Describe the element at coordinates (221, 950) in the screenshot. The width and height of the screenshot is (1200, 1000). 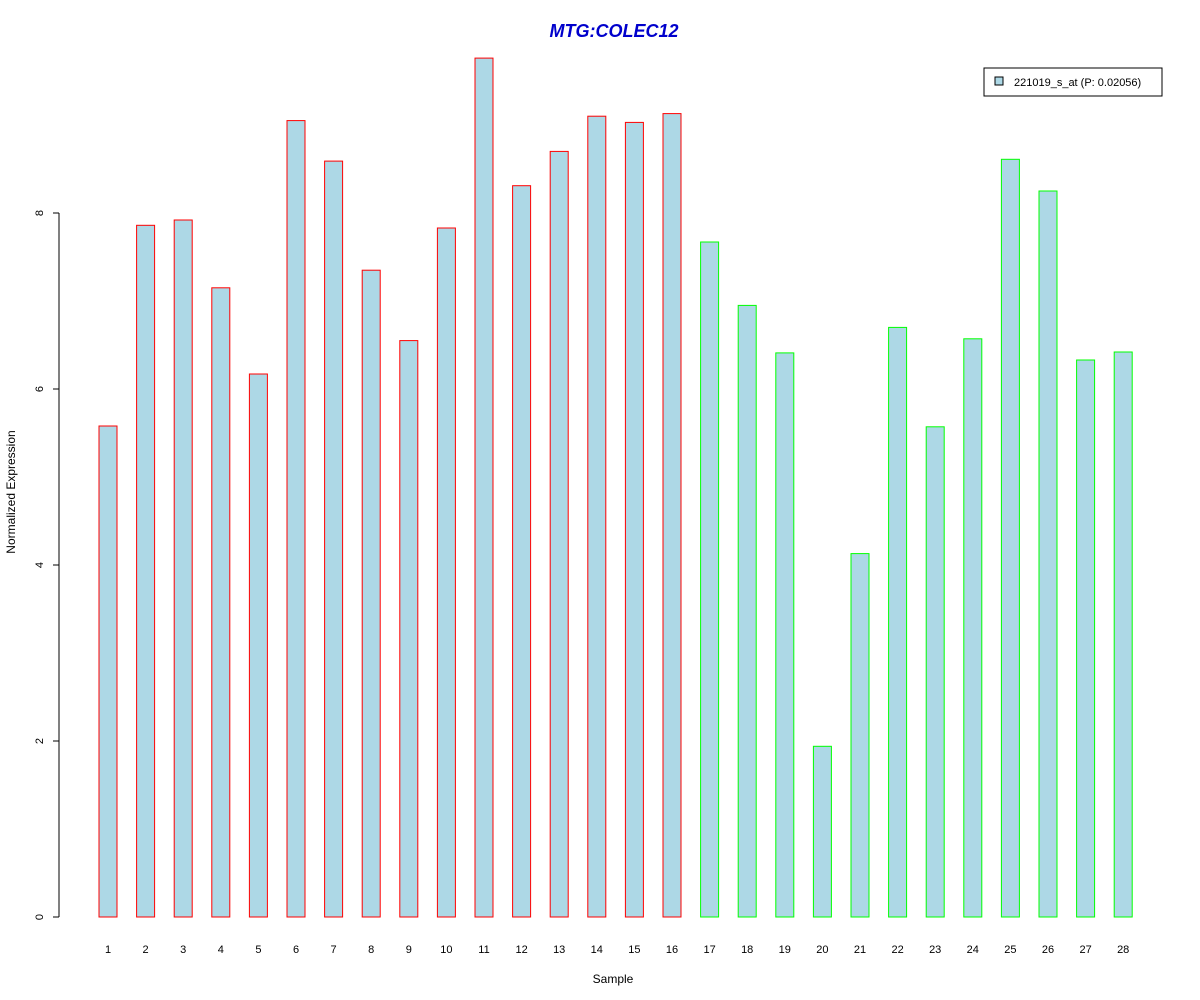
I see `x-tick-label: 4` at that location.